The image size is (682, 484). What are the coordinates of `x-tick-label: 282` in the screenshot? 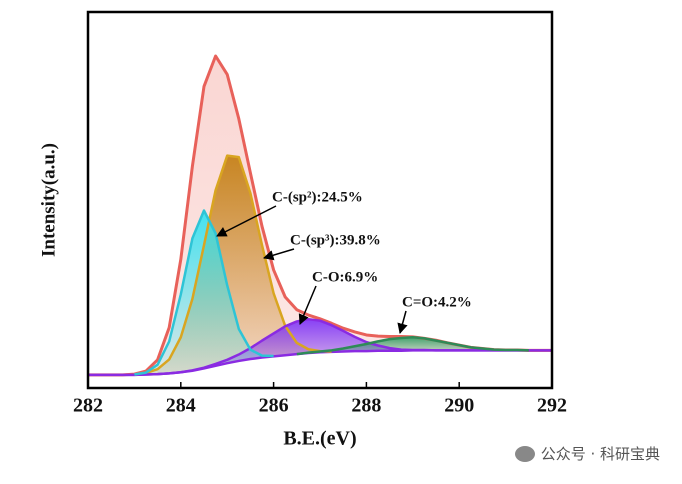 It's located at (88, 406).